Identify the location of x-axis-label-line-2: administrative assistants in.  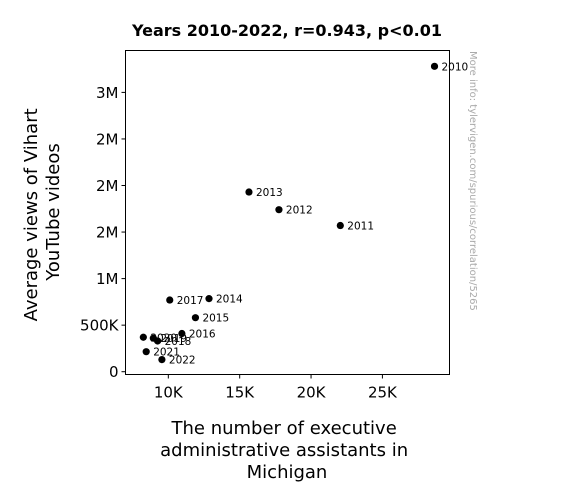
(284, 450).